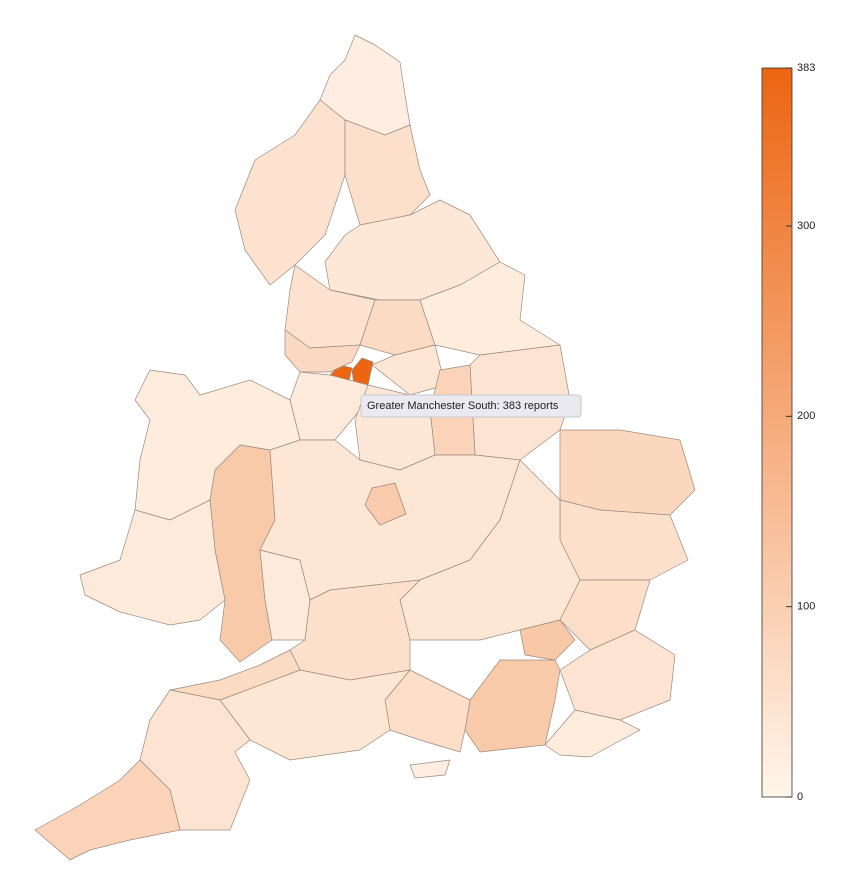 Image resolution: width=844 pixels, height=869 pixels. I want to click on tooltip: Greater Manchester South: 383 reports, so click(471, 406).